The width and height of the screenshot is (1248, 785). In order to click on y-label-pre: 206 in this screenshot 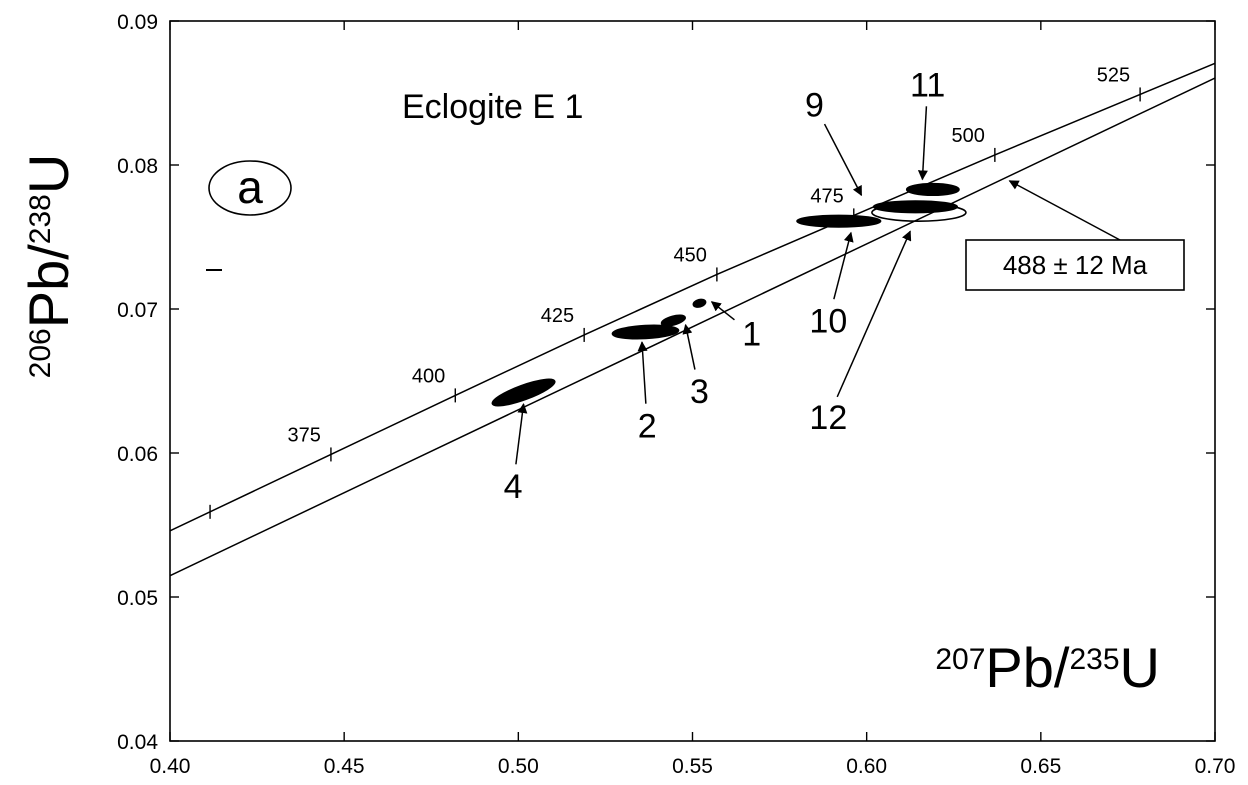, I will do `click(40, 353)`.